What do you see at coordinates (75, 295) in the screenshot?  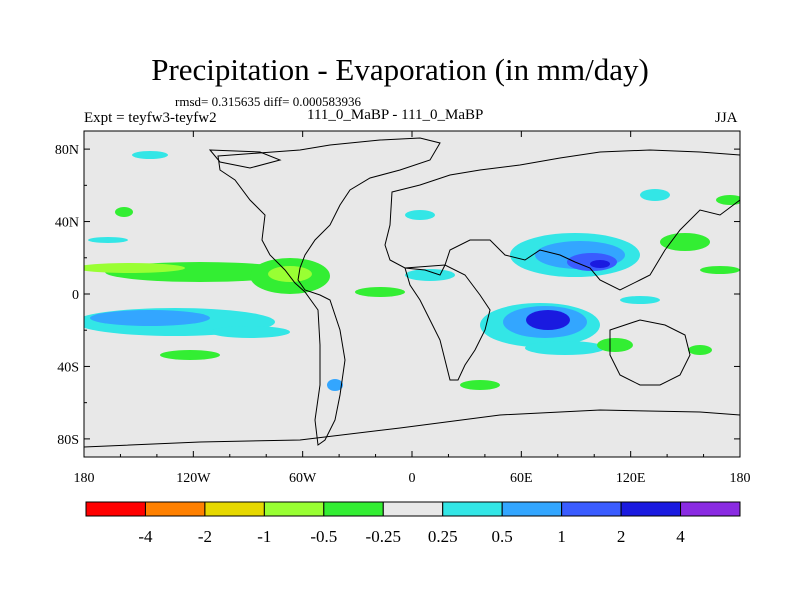 I see `y-tick-label: 0` at bounding box center [75, 295].